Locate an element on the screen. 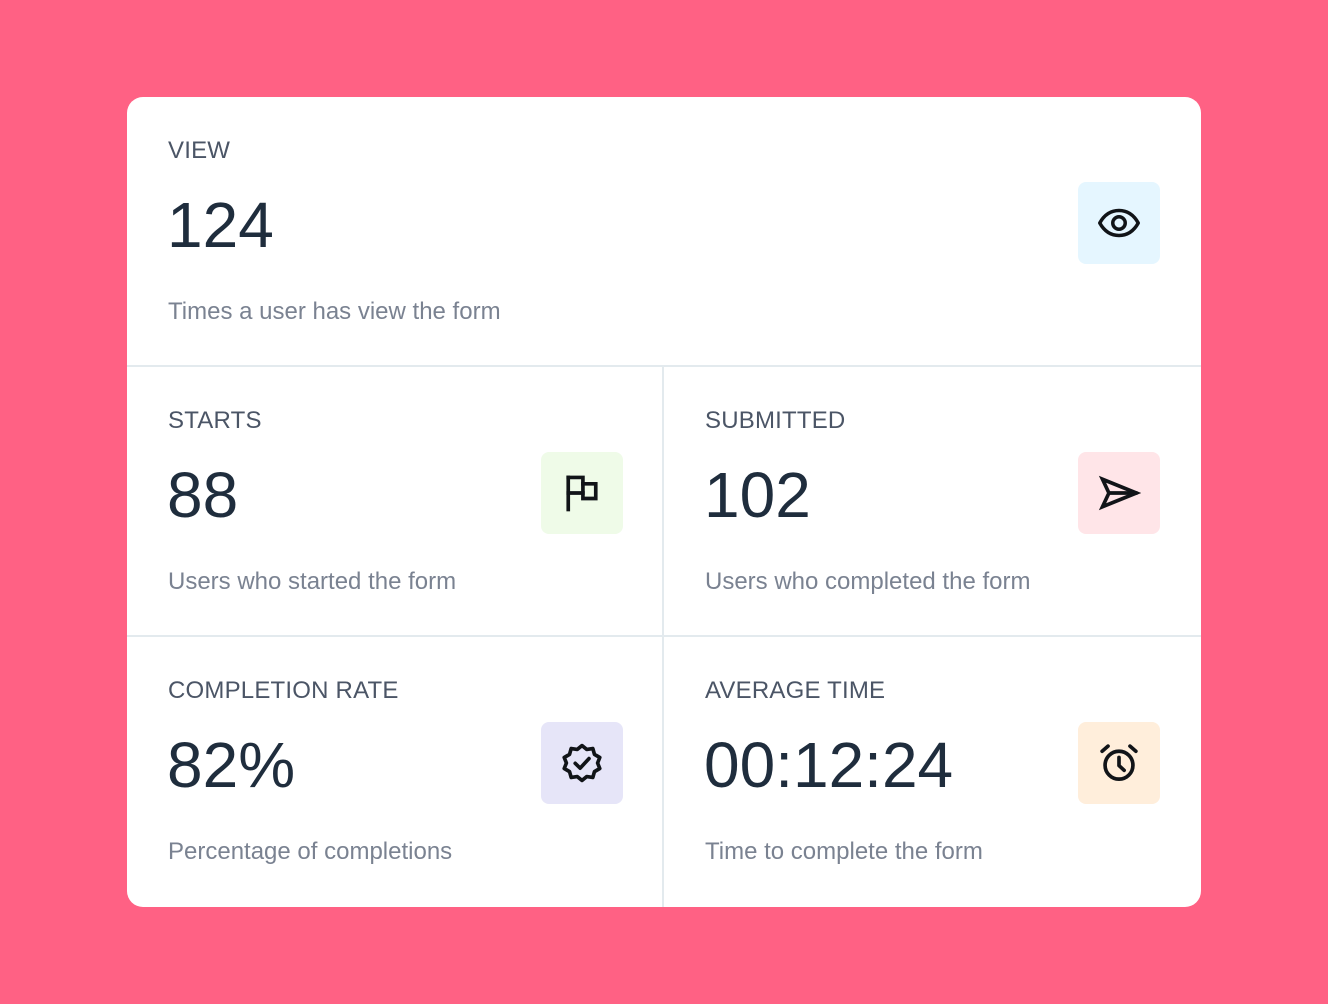 This screenshot has height=1004, width=1328. stat-description: Users who completed the form is located at coordinates (868, 581).